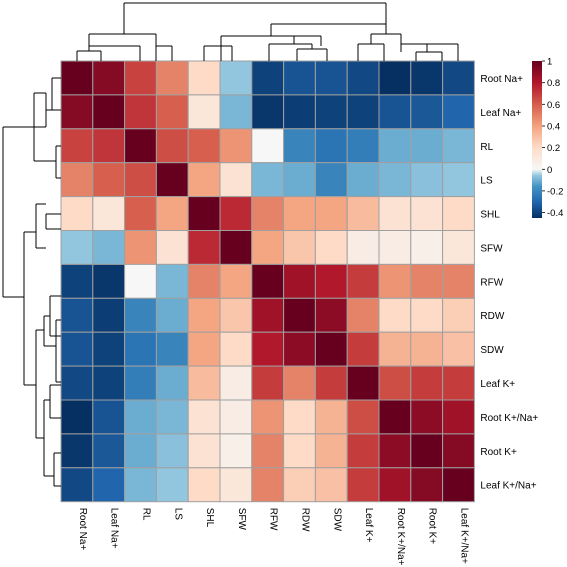 Image resolution: width=567 pixels, height=567 pixels. What do you see at coordinates (336, 520) in the screenshot?
I see `column-label: SDW` at bounding box center [336, 520].